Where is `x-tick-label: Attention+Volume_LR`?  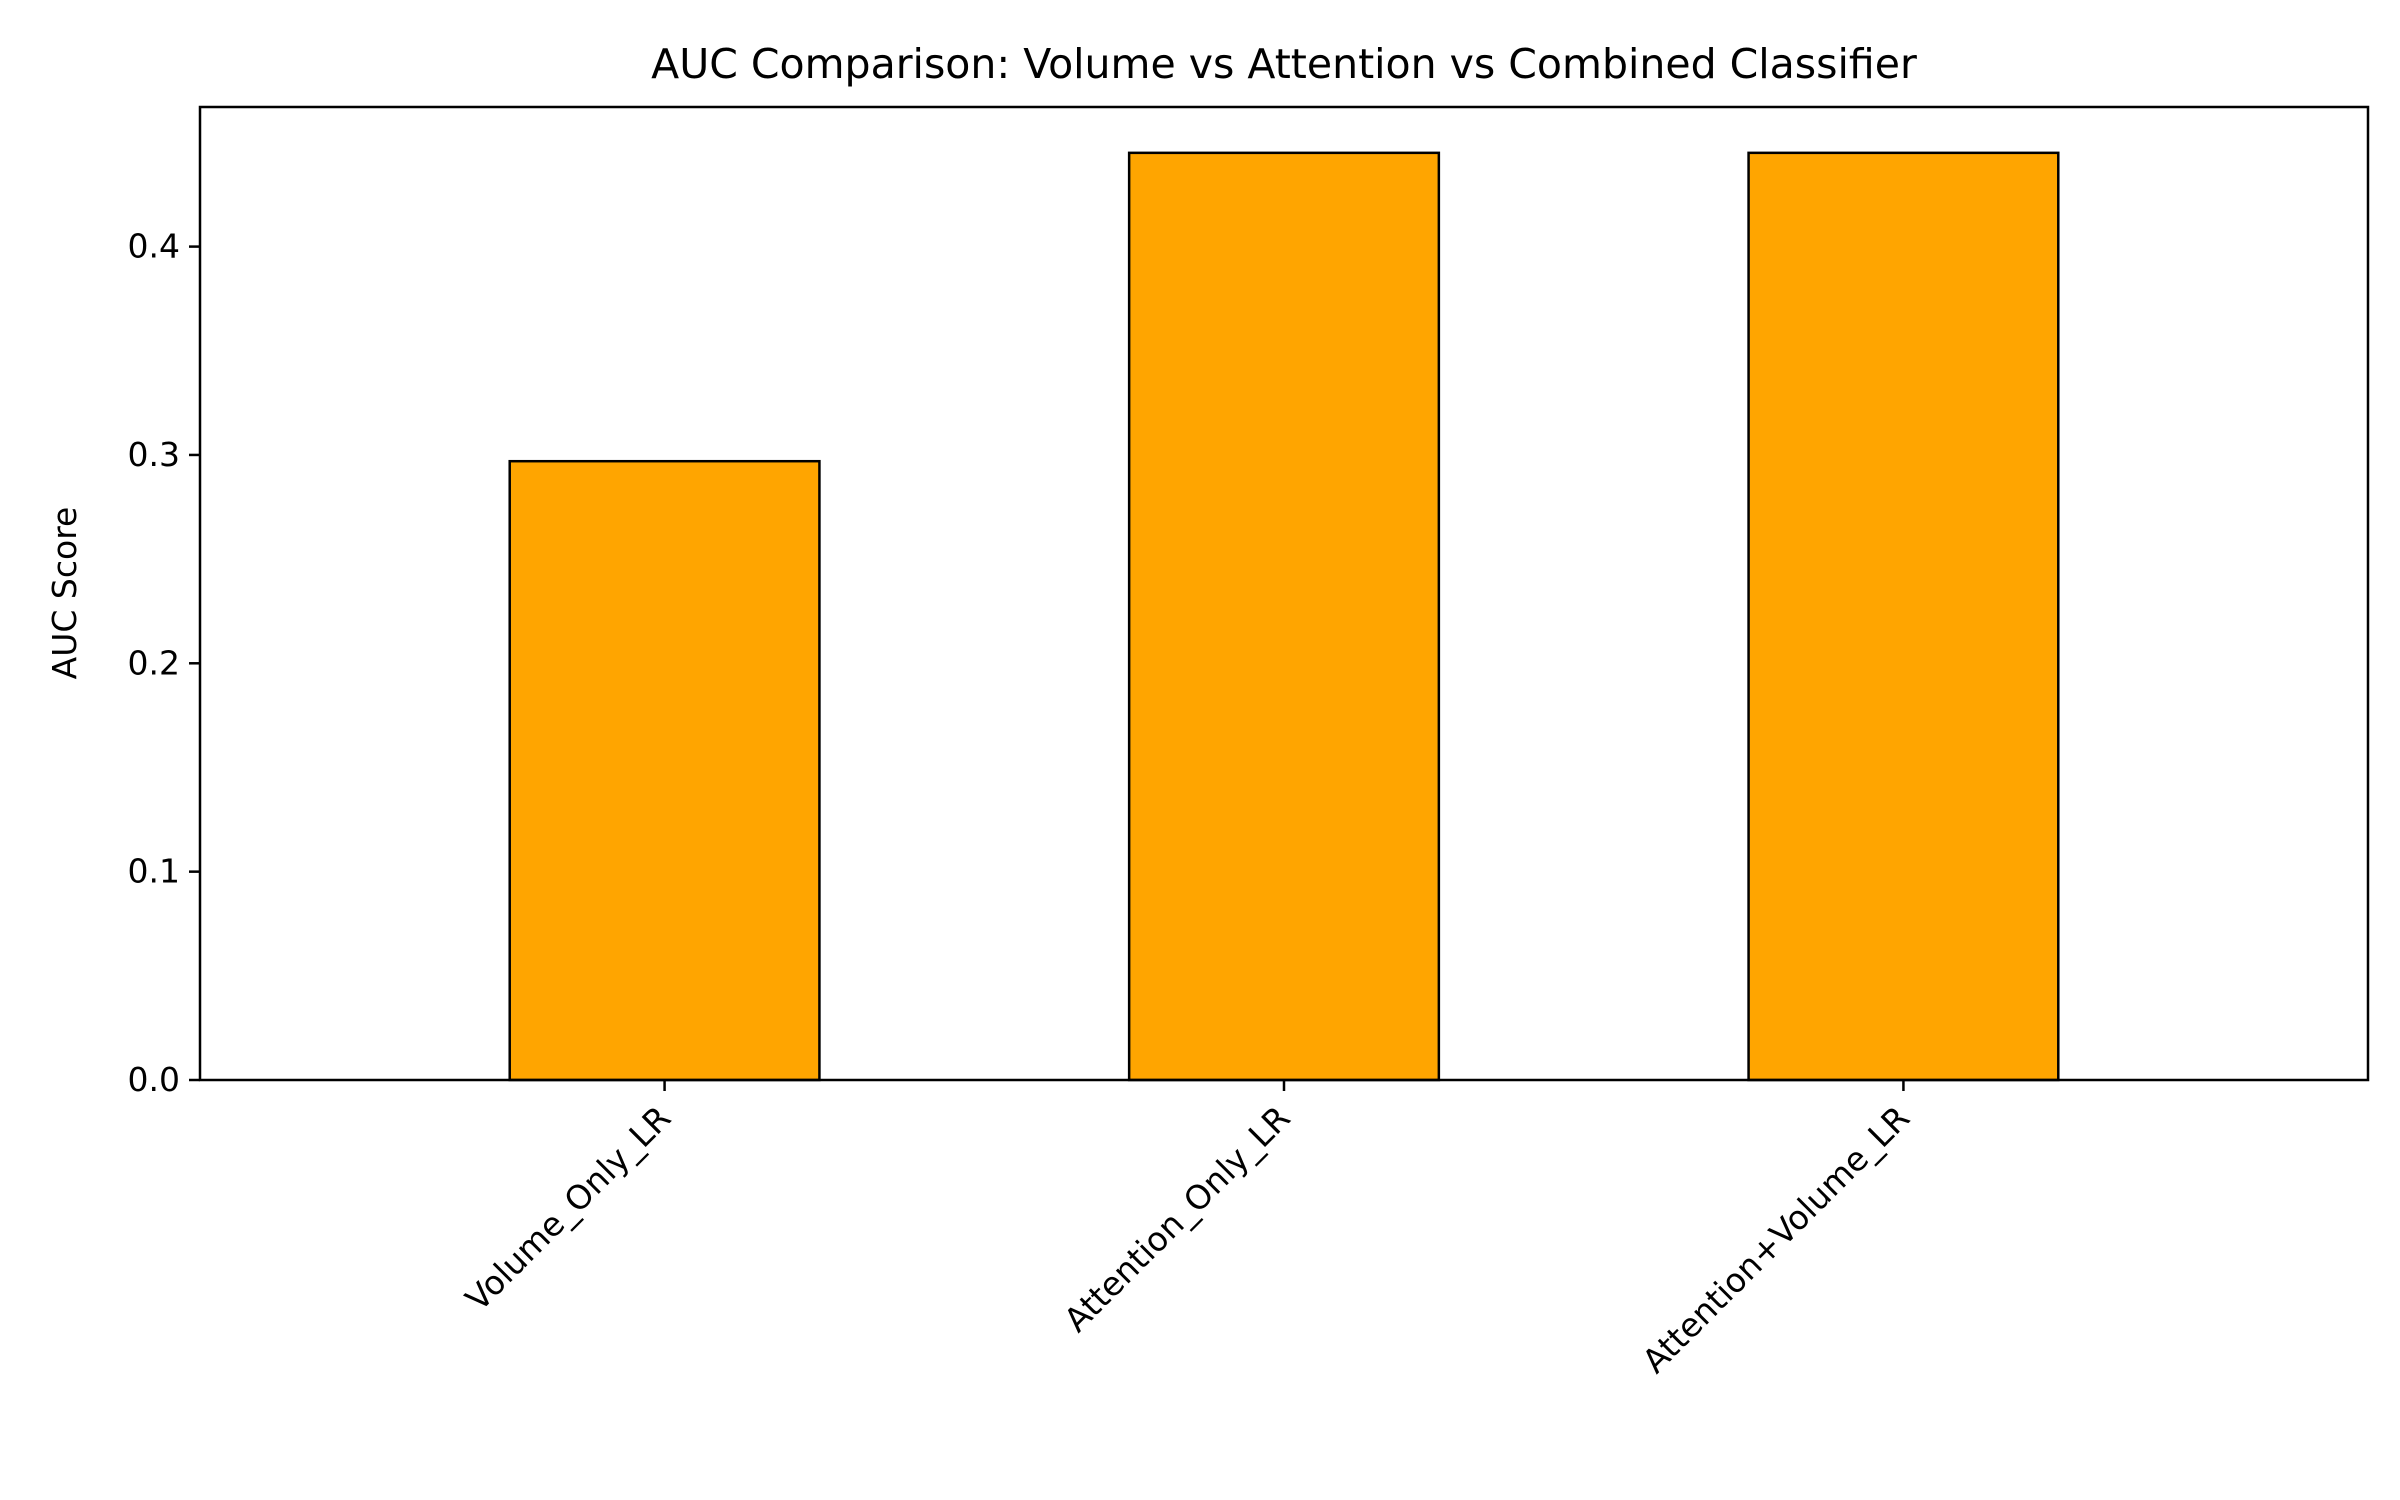 x-tick-label: Attention+Volume_LR is located at coordinates (1776, 1239).